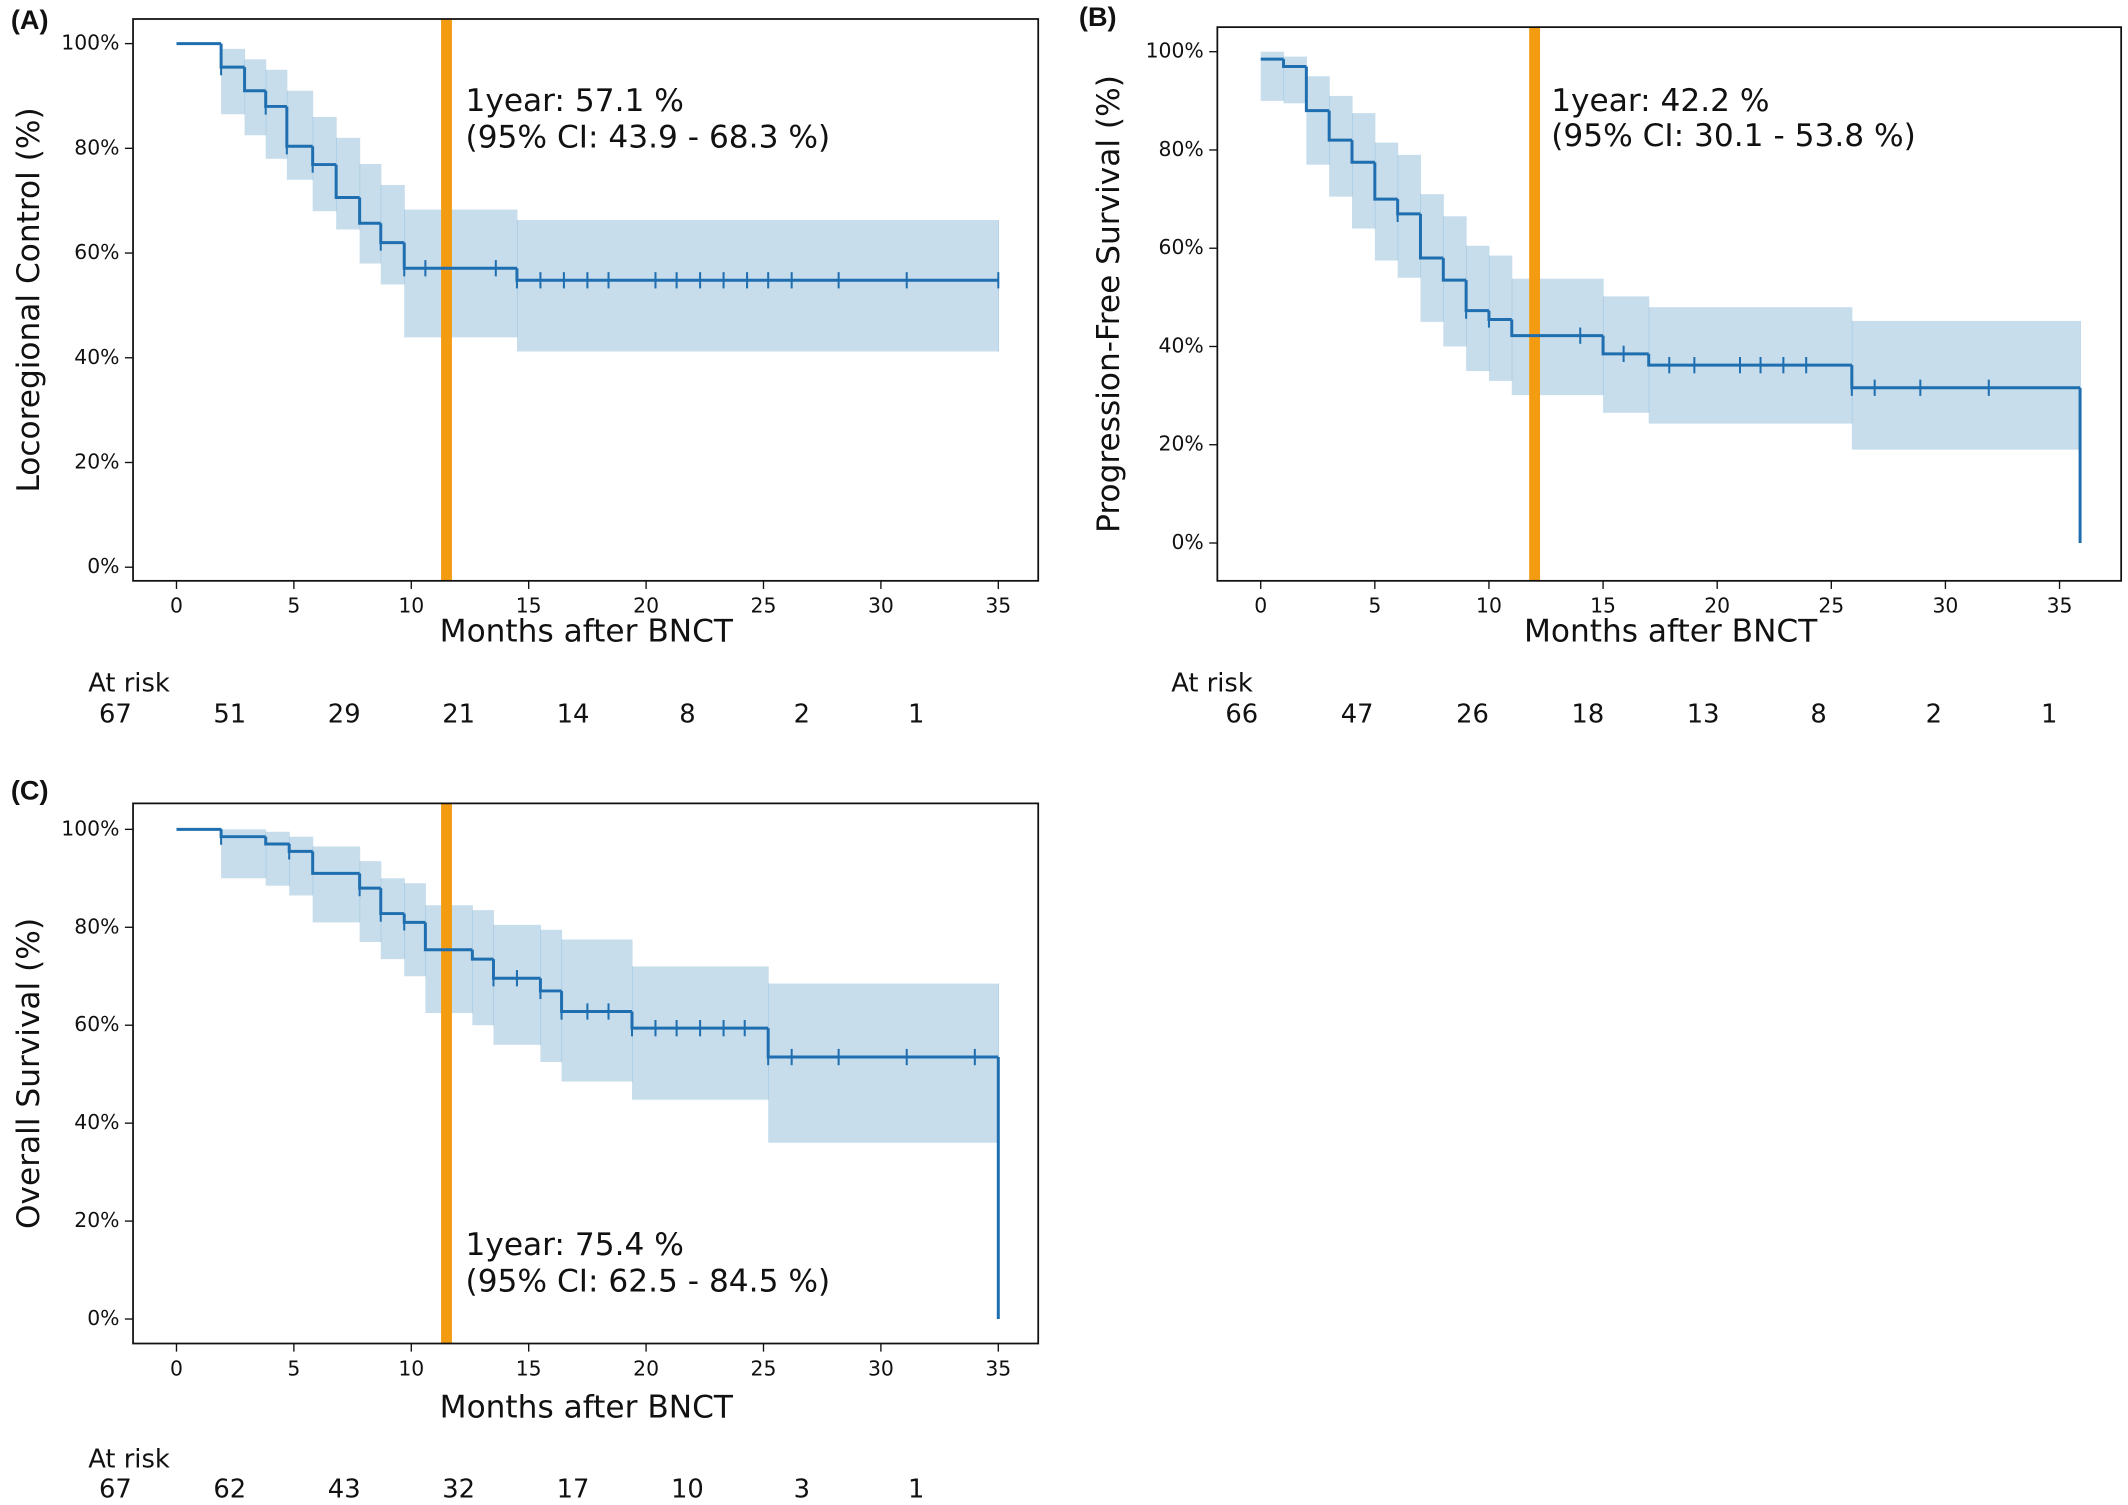  Describe the element at coordinates (1098, 16) in the screenshot. I see `panel-label: (B)` at that location.